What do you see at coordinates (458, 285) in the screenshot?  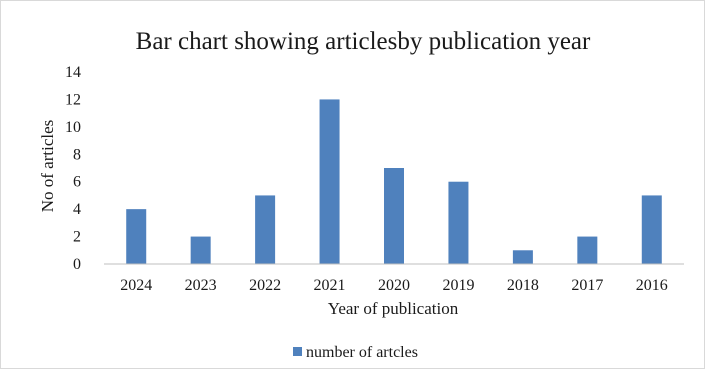 I see `x-tick-label: 2019` at bounding box center [458, 285].